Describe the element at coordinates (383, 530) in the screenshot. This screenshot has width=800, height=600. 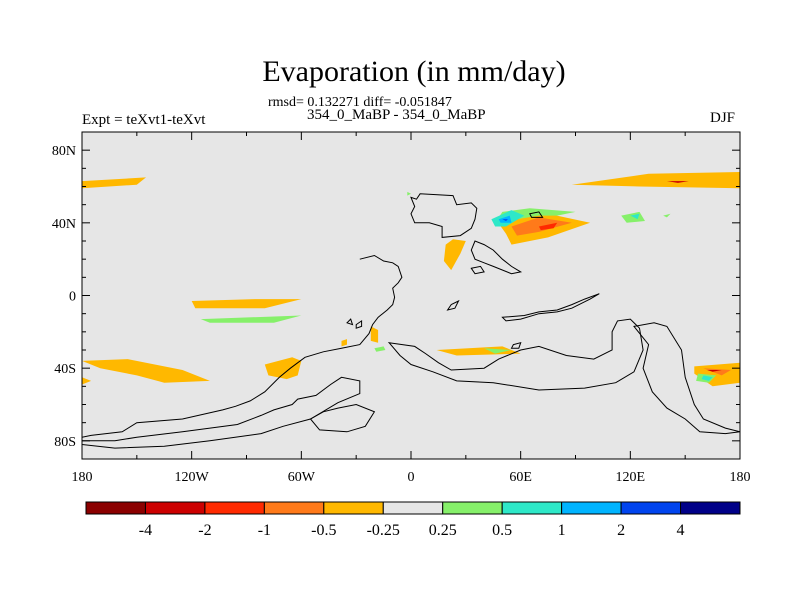
I see `colorbar-label-4: -0.25` at that location.